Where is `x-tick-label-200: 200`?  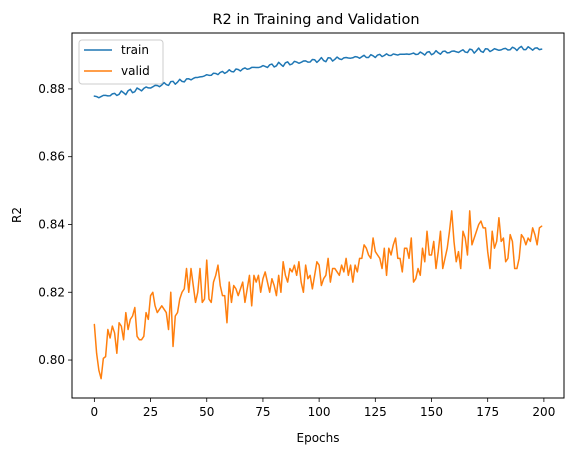
x-tick-label-200: 200 is located at coordinates (543, 412).